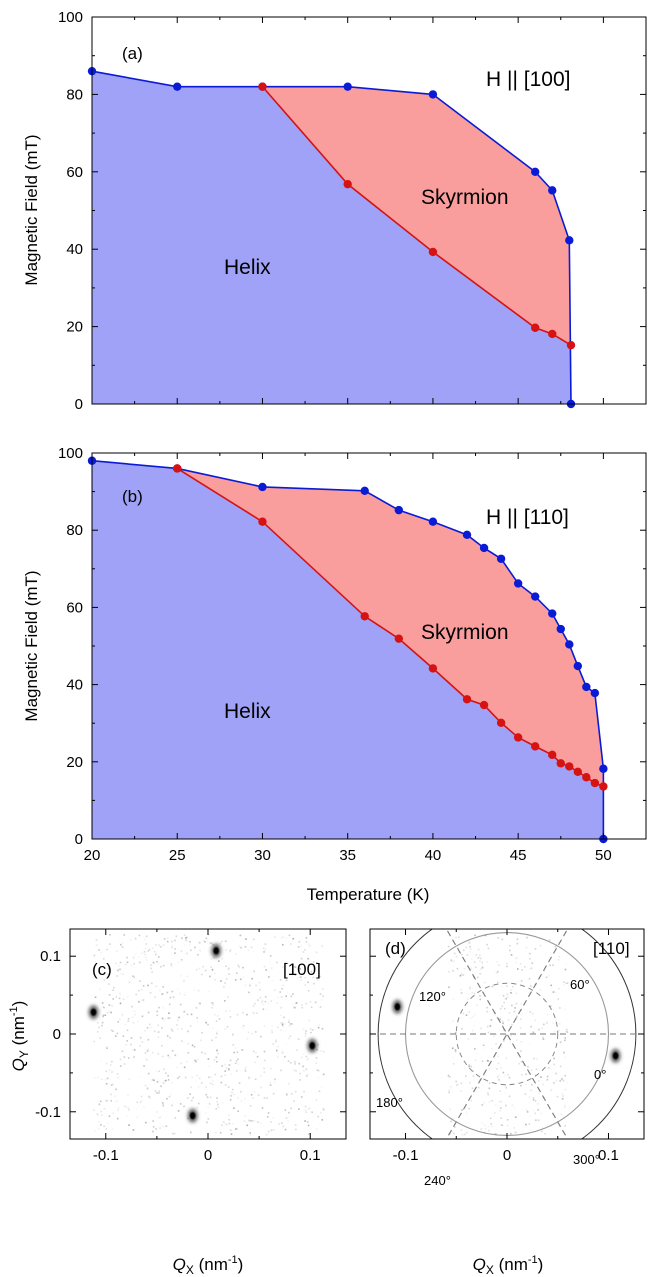 This screenshot has height=1277, width=654. I want to click on upper-data-point, so click(560, 629).